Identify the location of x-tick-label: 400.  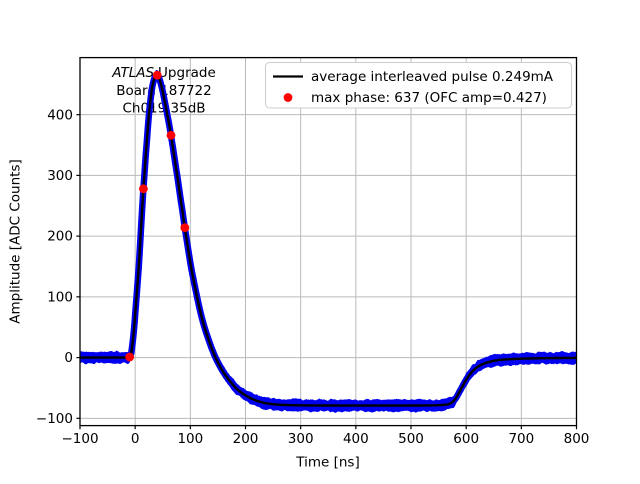
(356, 439).